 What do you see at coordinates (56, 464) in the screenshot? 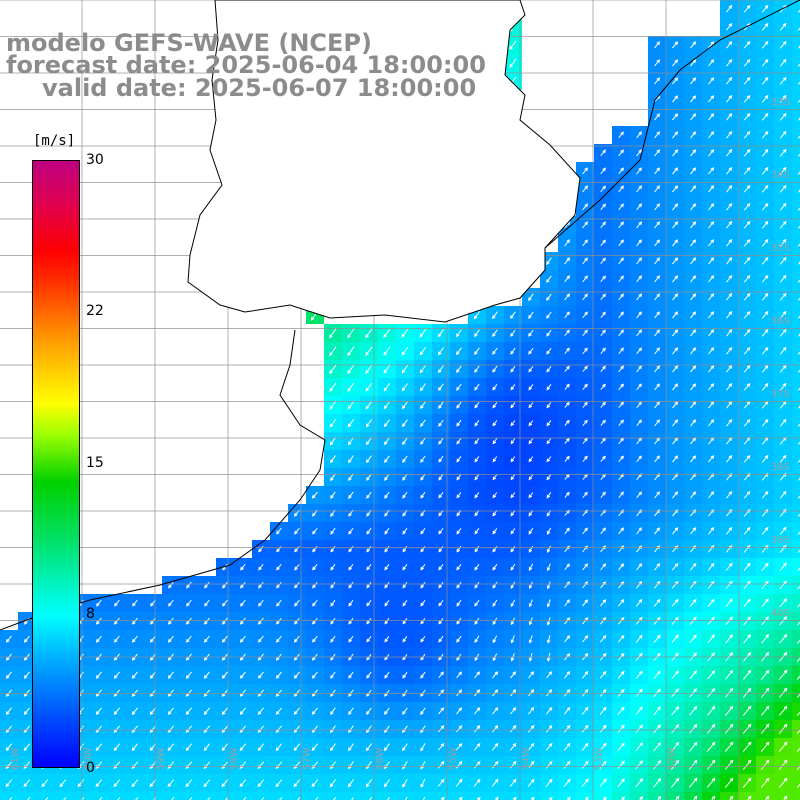
I see `colorbar` at bounding box center [56, 464].